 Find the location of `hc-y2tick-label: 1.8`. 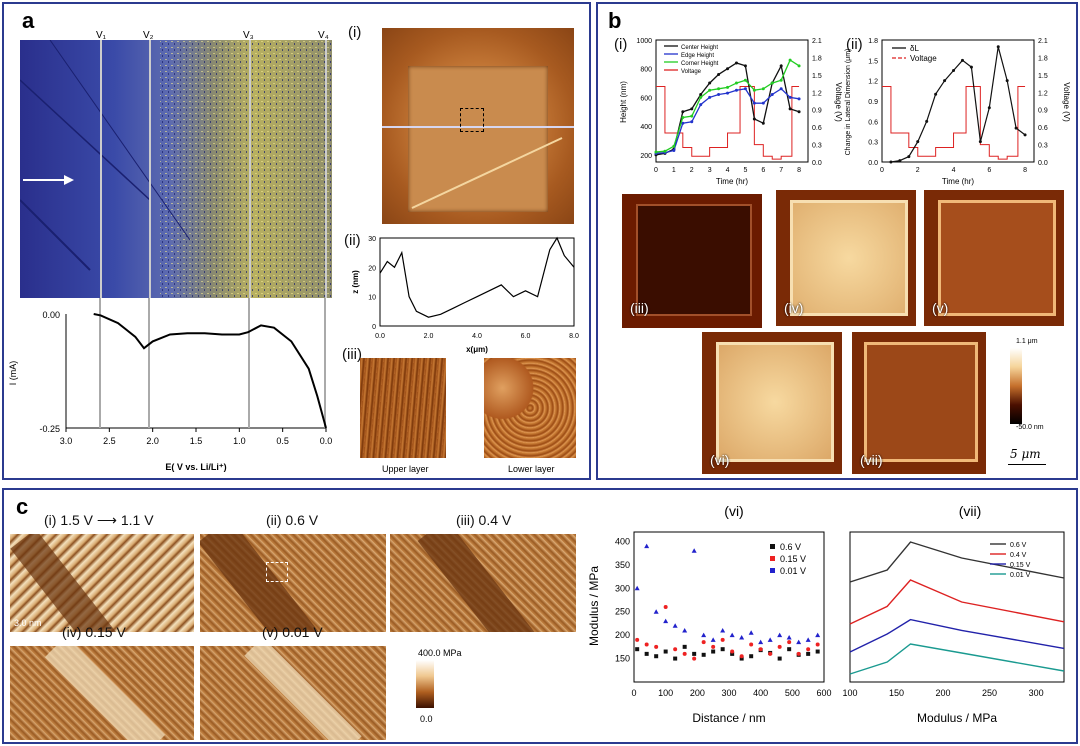

hc-y2tick-label: 1.8 is located at coordinates (817, 58).